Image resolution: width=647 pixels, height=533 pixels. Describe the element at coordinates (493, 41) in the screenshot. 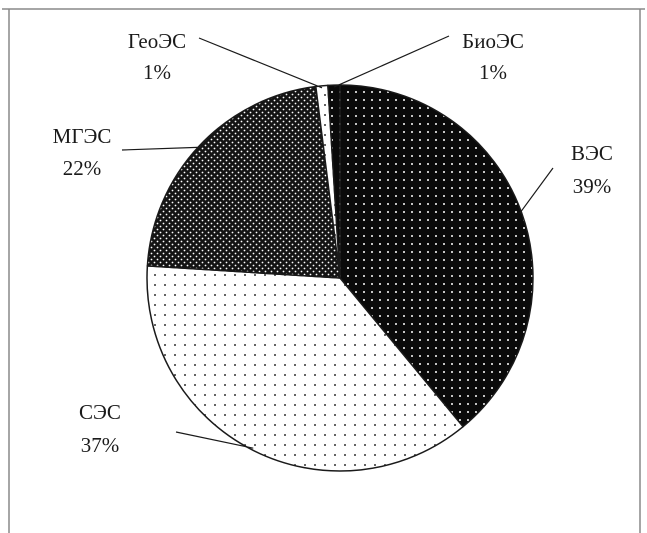

I see `slice-name-bioes: БиоЭС` at that location.